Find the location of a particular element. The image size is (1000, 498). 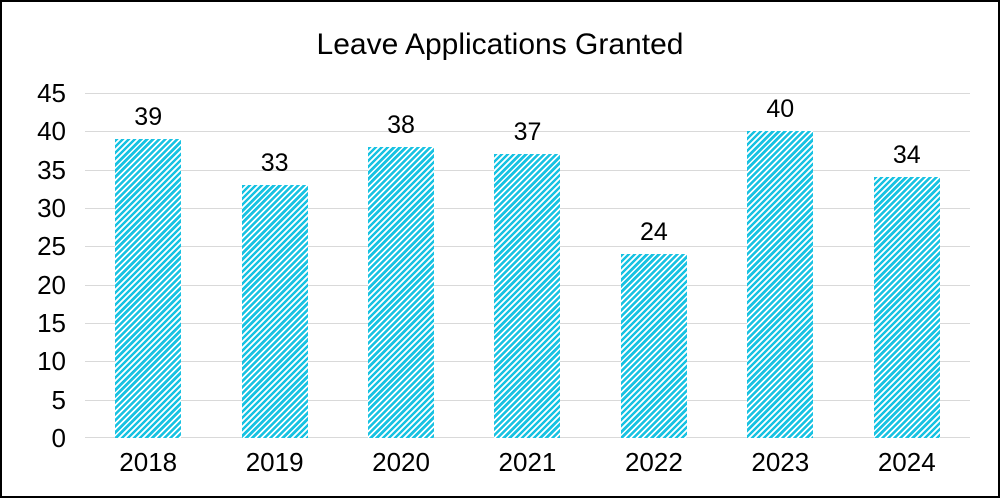

y-tick-label: 25 is located at coordinates (51, 246).